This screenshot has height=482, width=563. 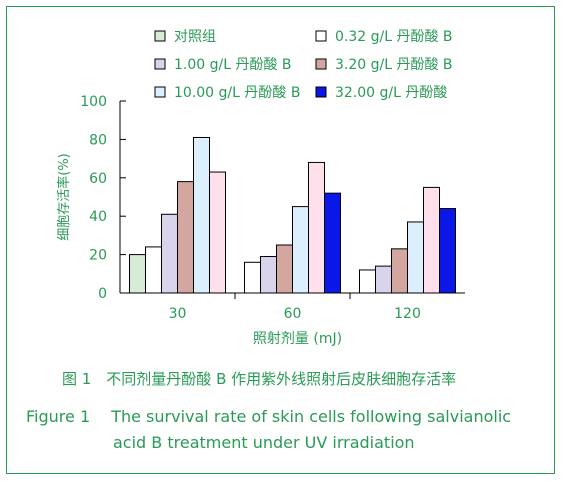 What do you see at coordinates (259, 379) in the screenshot?
I see `caption-cn: 图 1 不同剂量丹酚酸 B 作用紫外线照射后皮肤细胞存活率` at bounding box center [259, 379].